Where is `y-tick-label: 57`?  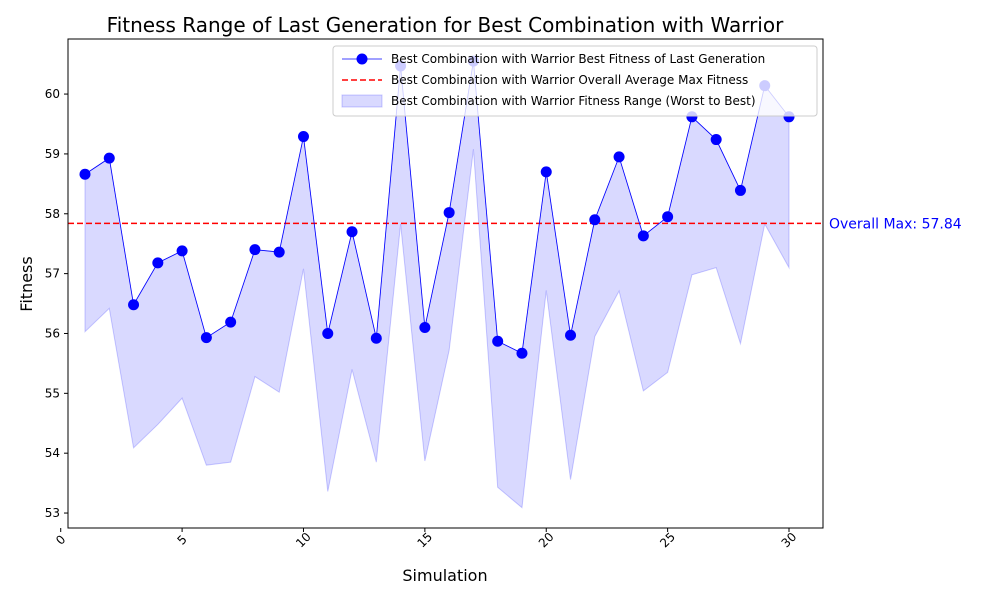
y-tick-label: 57 is located at coordinates (52, 274).